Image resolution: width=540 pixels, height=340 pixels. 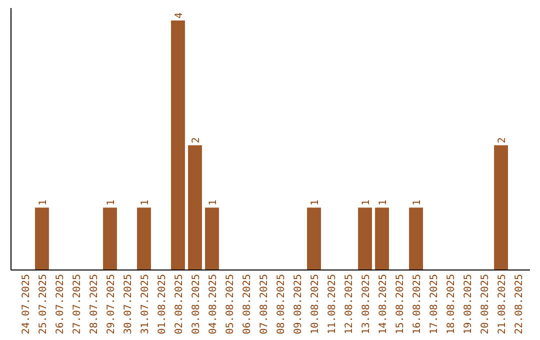 What do you see at coordinates (366, 304) in the screenshot?
I see `x-tick-label: 13.08.2025` at bounding box center [366, 304].